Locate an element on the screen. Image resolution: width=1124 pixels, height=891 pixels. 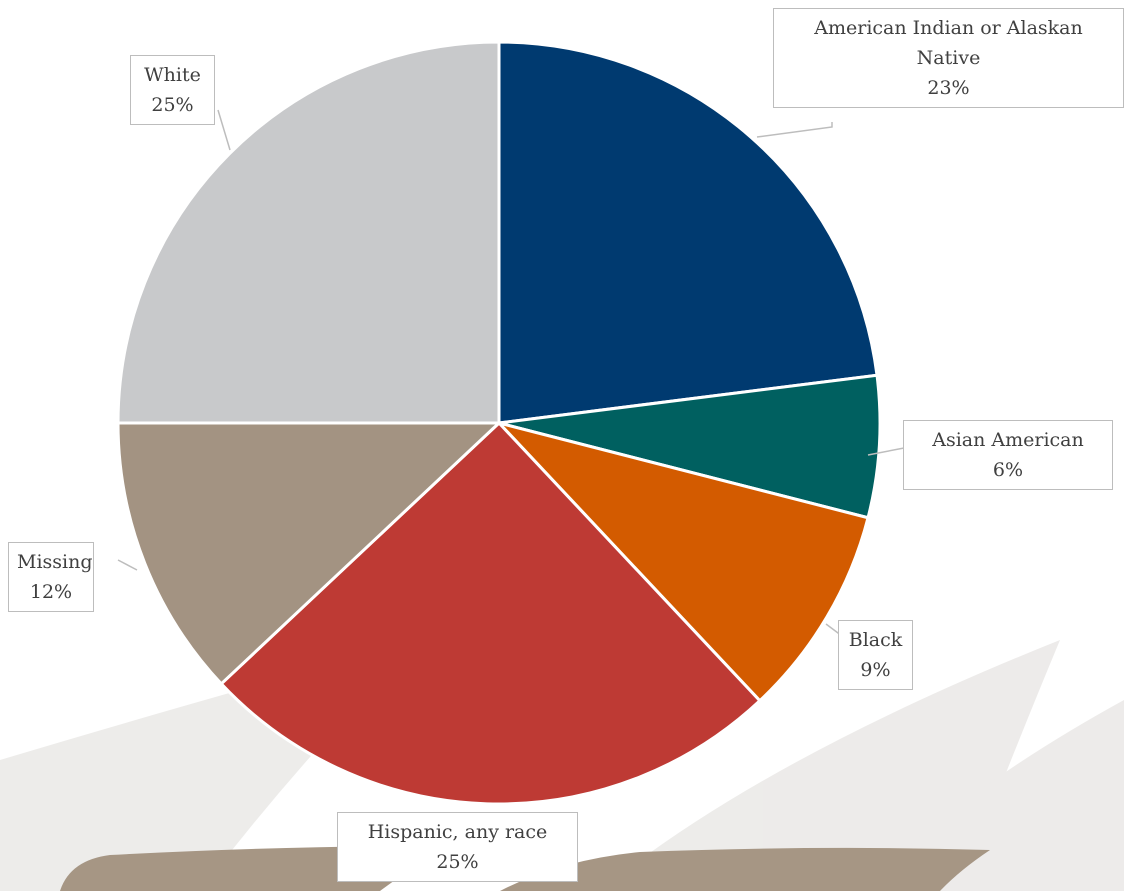
label-category: Black is located at coordinates (875, 640).